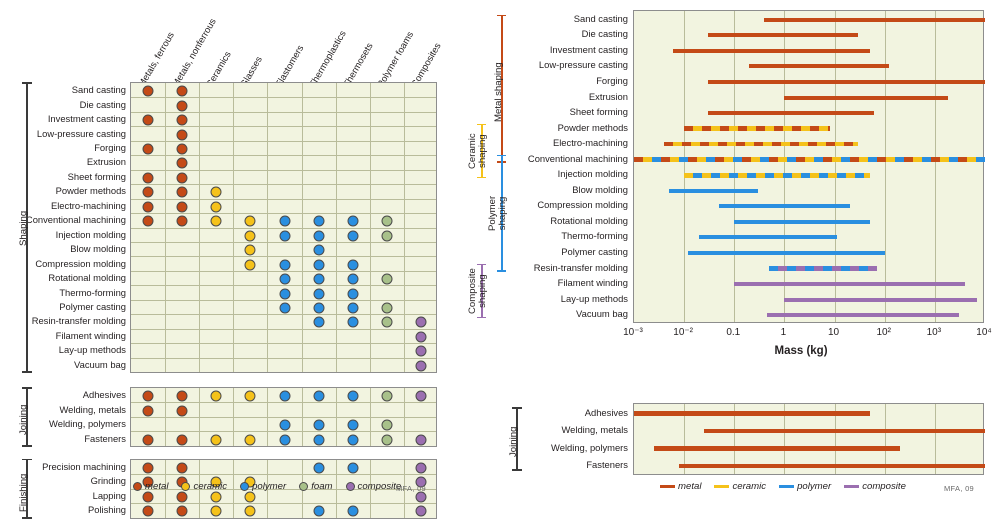 The height and width of the screenshot is (519, 1000). What do you see at coordinates (805, 486) in the screenshot?
I see `legend-item: polymer` at bounding box center [805, 486].